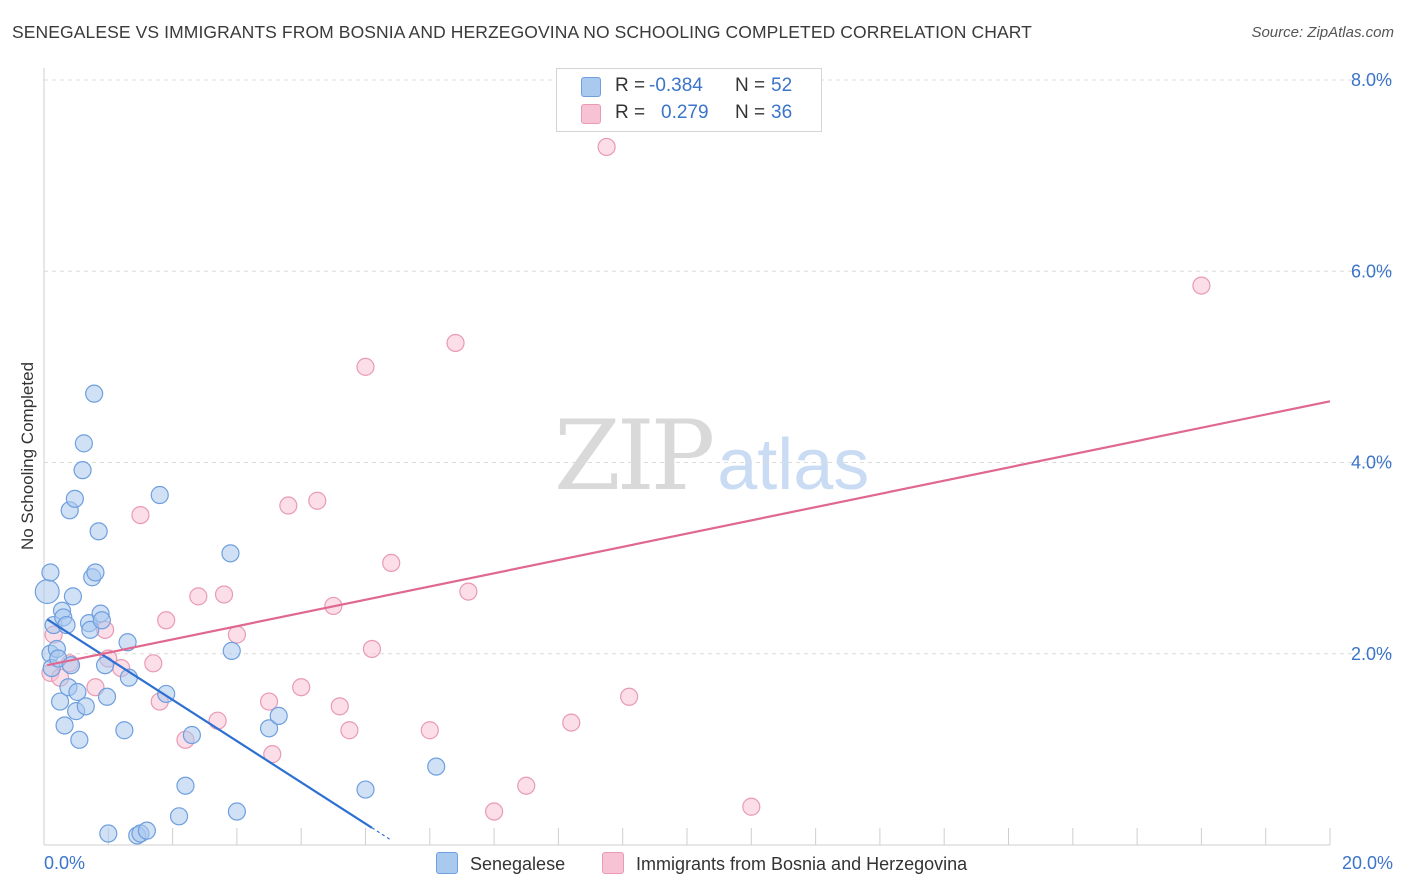 This screenshot has height=892, width=1406. Describe the element at coordinates (1371, 654) in the screenshot. I see `y-tick-label: 2.0%` at that location.